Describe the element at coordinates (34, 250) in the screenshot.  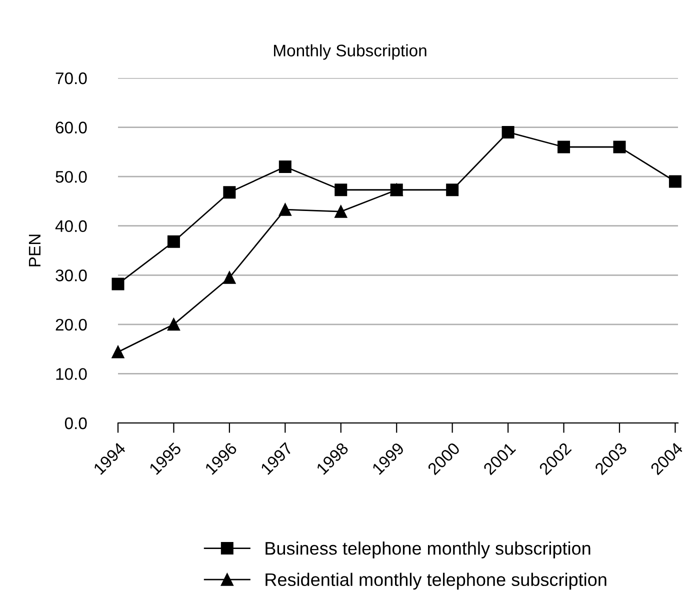
I see `y-axis-title: PEN` at that location.